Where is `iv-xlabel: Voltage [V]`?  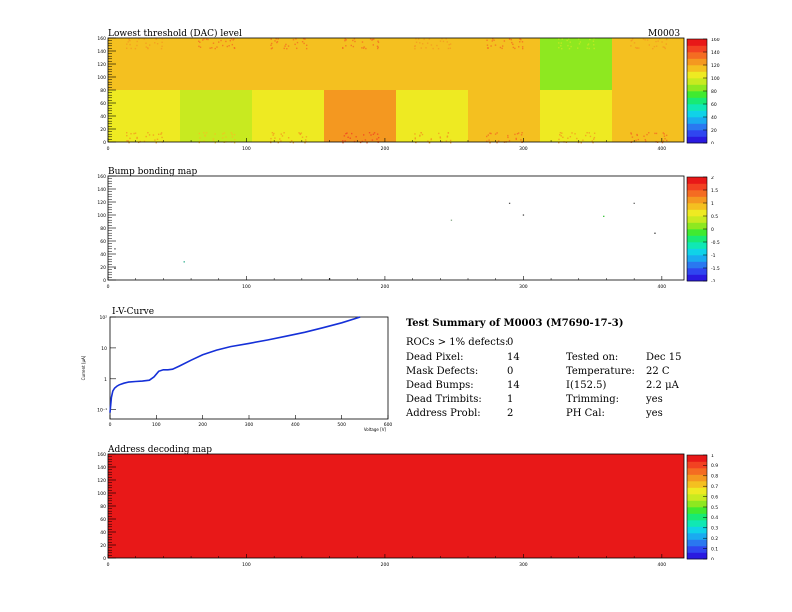 iv-xlabel: Voltage [V] is located at coordinates (375, 429).